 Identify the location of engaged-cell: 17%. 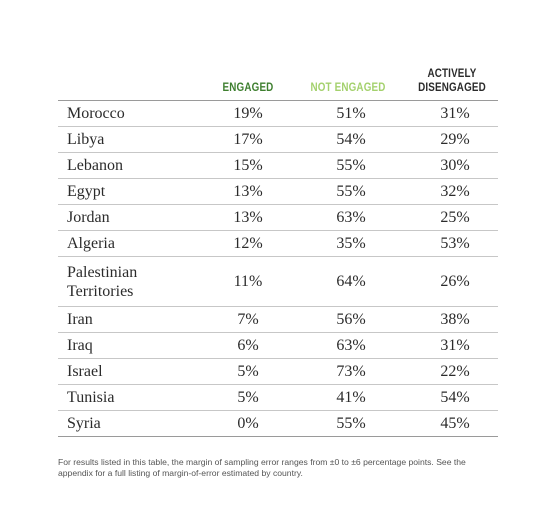
(248, 139).